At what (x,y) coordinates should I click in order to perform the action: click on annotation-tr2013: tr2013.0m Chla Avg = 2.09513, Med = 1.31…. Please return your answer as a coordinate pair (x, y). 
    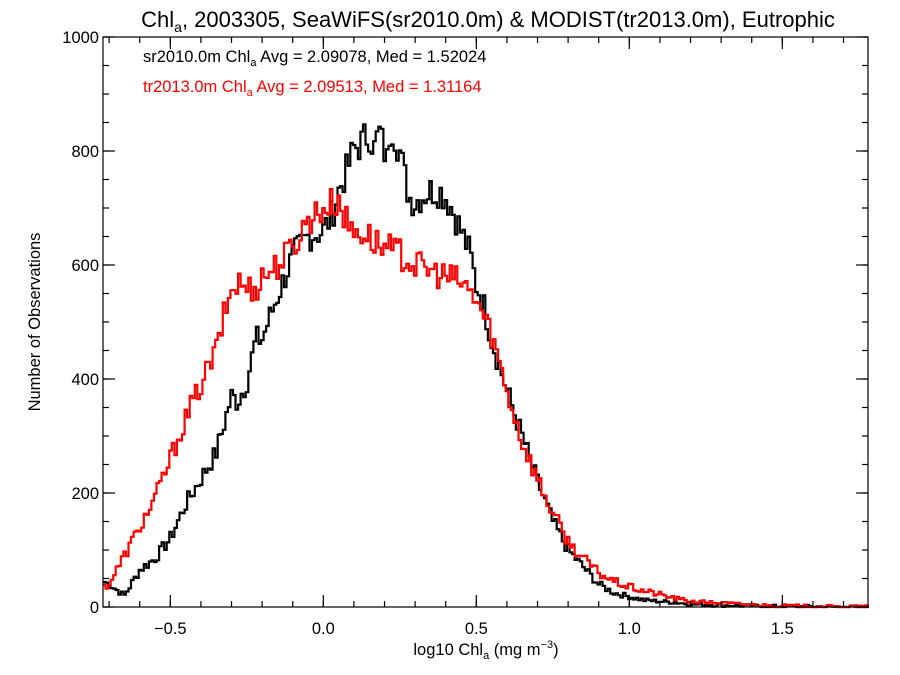
    Looking at the image, I should click on (312, 88).